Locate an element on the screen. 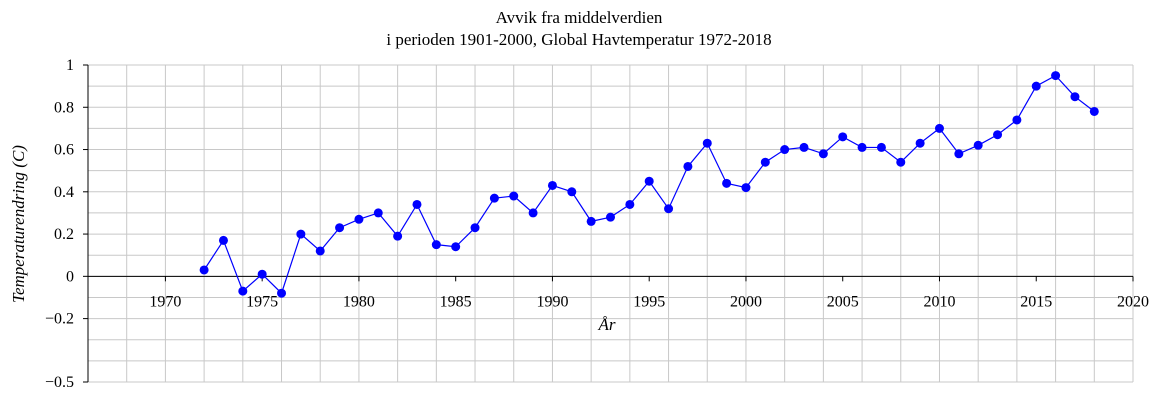 This screenshot has width=1158, height=400. x-tick-label: 1995 is located at coordinates (649, 301).